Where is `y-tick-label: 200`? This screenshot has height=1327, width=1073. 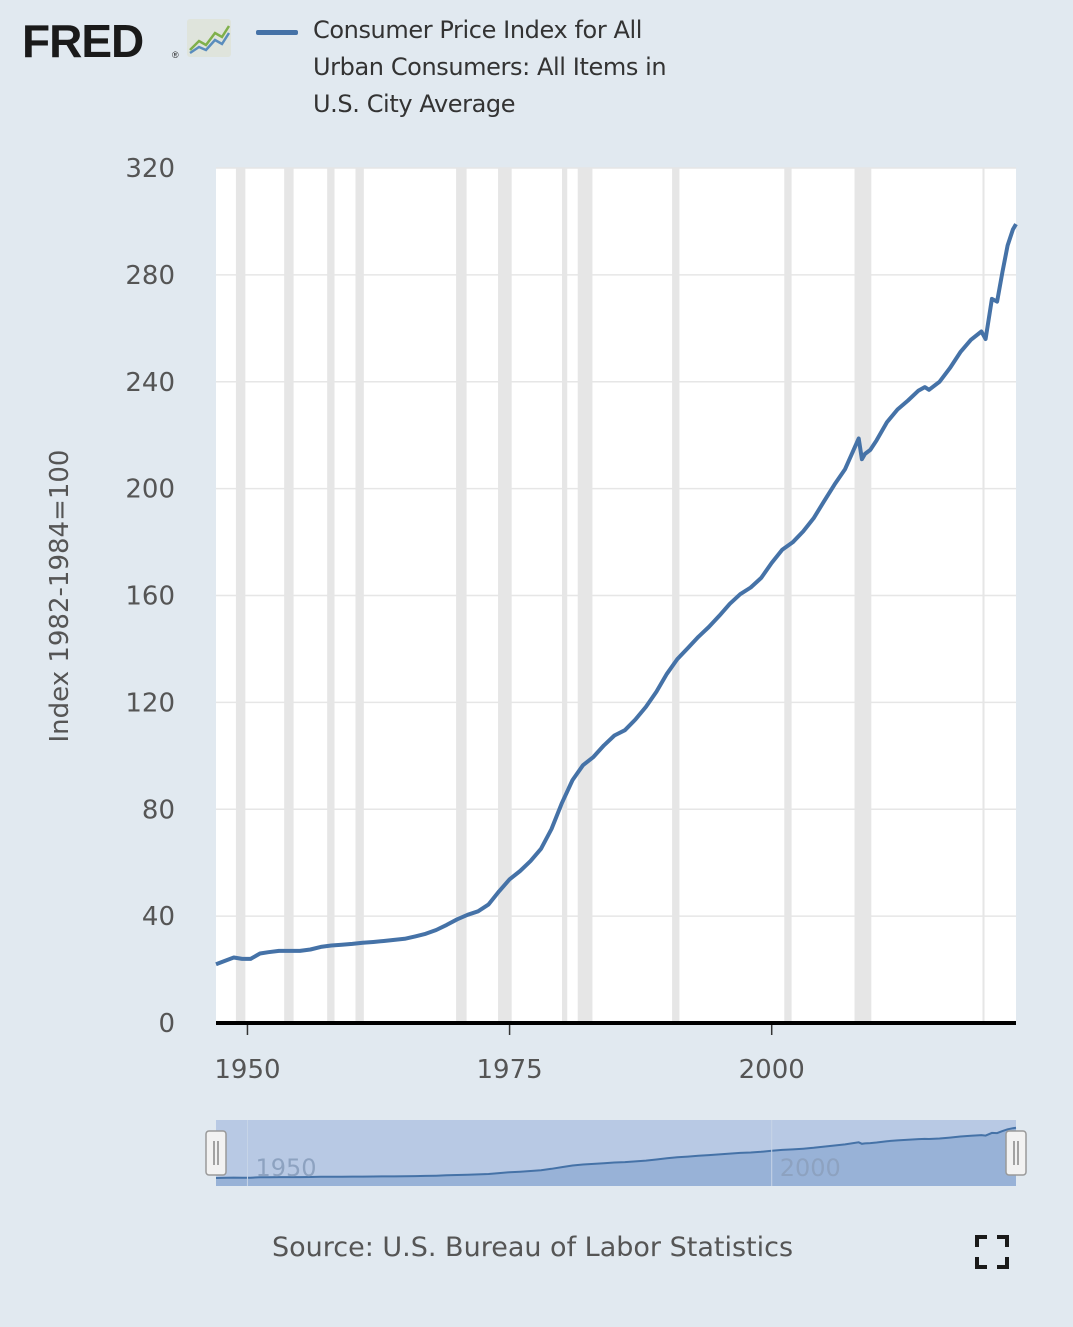 y-tick-label: 200 is located at coordinates (150, 490).